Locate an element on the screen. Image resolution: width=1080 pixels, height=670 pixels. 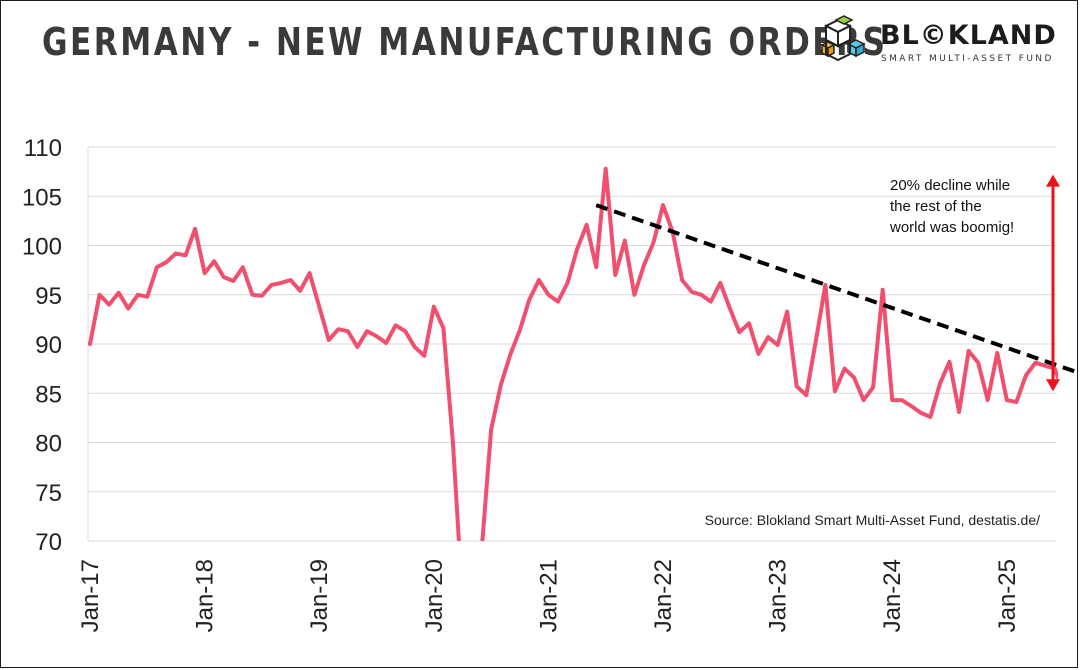
x-tick-label: Jan-18 is located at coordinates (205, 595).